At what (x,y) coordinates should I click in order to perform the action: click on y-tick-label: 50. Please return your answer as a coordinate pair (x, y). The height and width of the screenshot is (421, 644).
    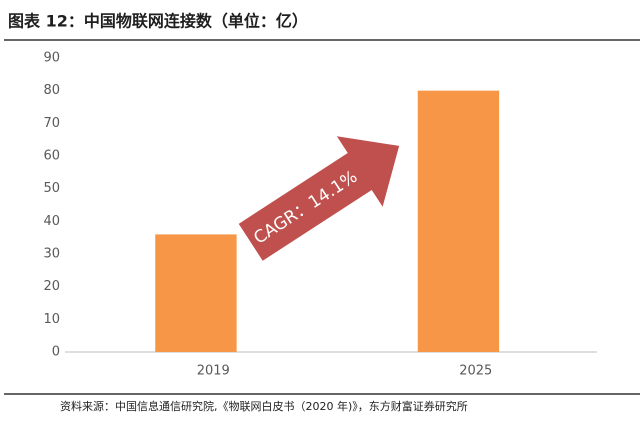
    Looking at the image, I should click on (51, 188).